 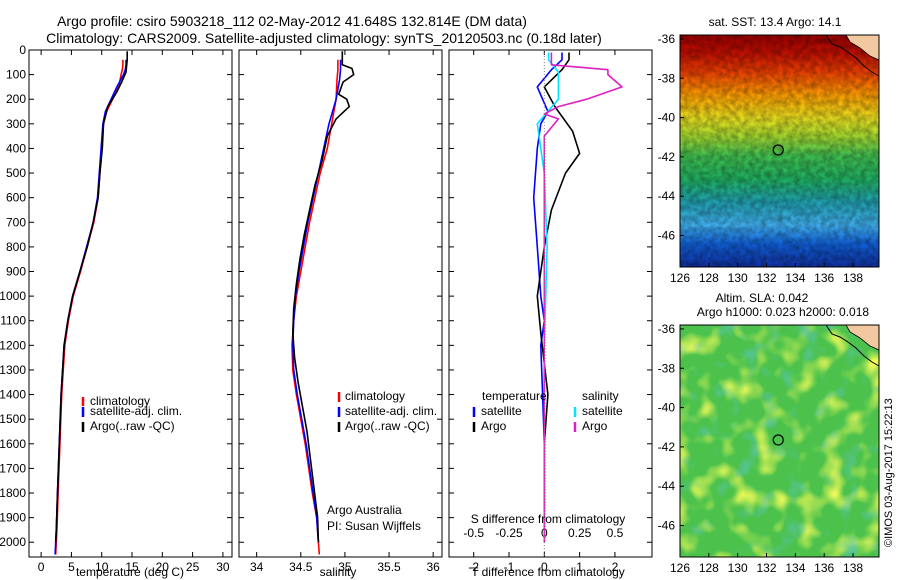 I want to click on legend-label-temp-satellite: satellite, so click(x=501, y=411).